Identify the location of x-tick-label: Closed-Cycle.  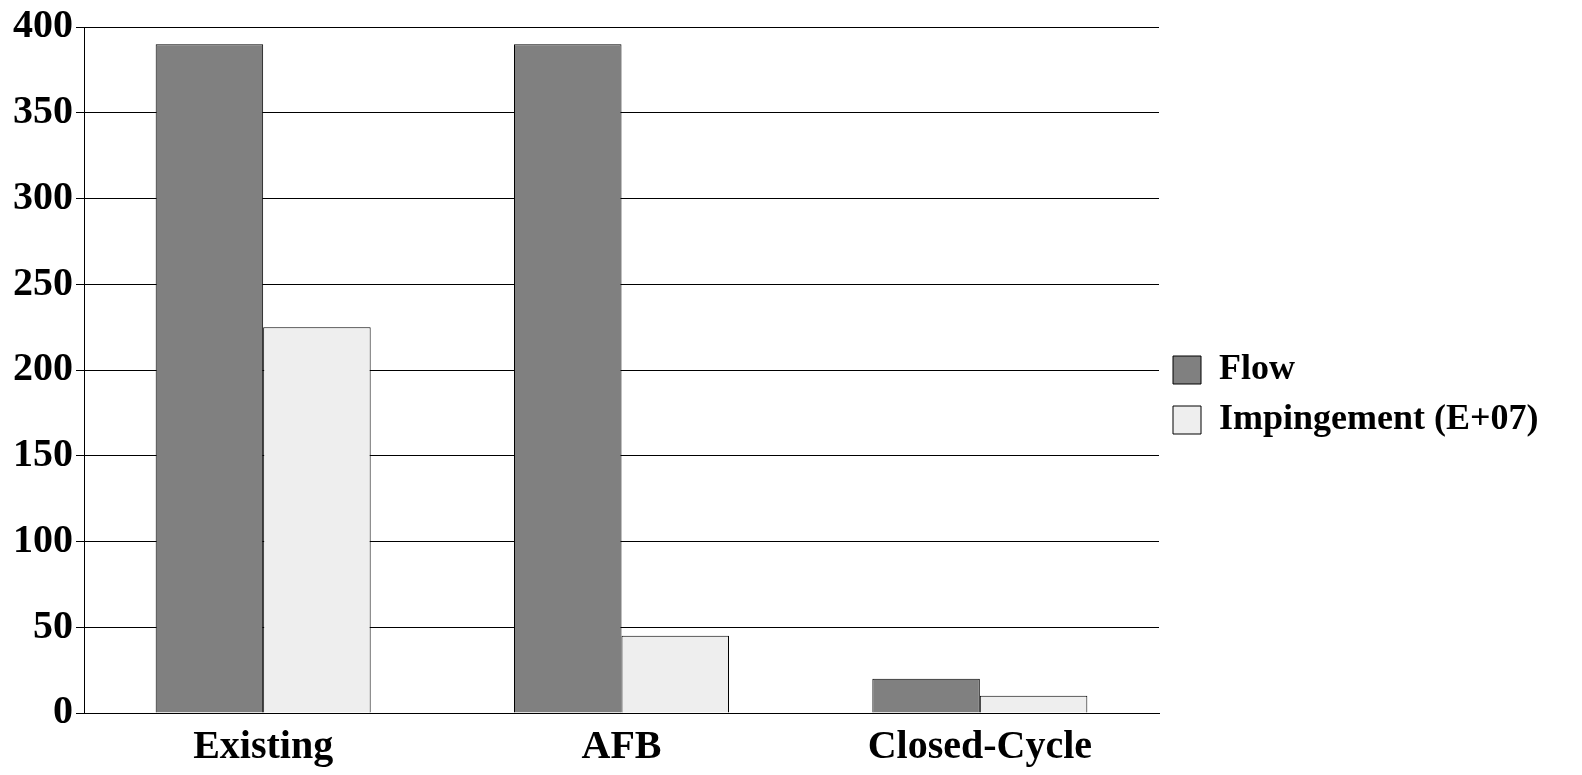
(980, 745).